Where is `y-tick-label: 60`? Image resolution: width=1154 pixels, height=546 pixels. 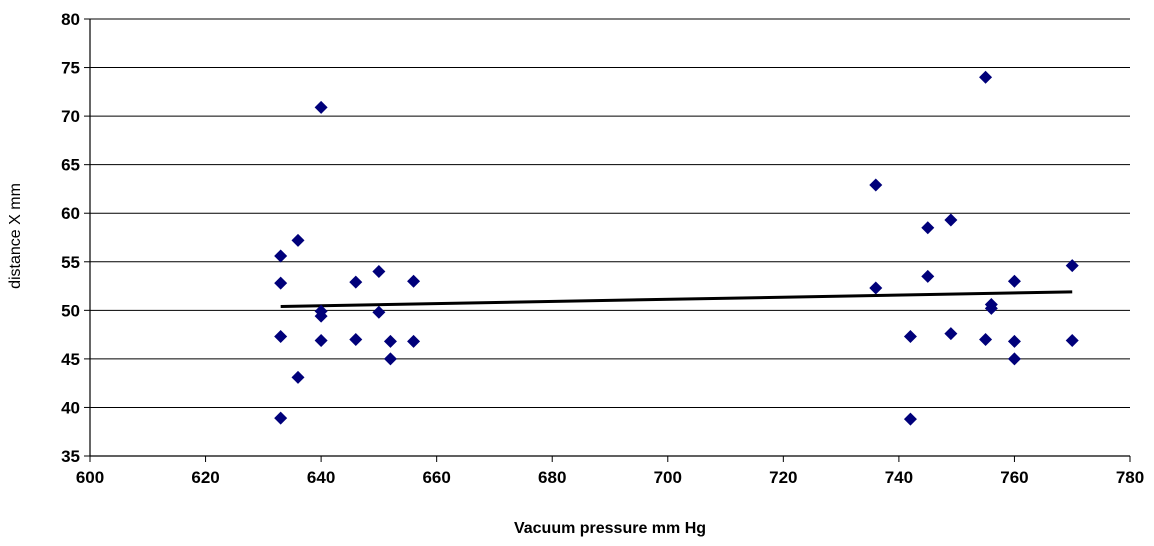
y-tick-label: 60 is located at coordinates (70, 213).